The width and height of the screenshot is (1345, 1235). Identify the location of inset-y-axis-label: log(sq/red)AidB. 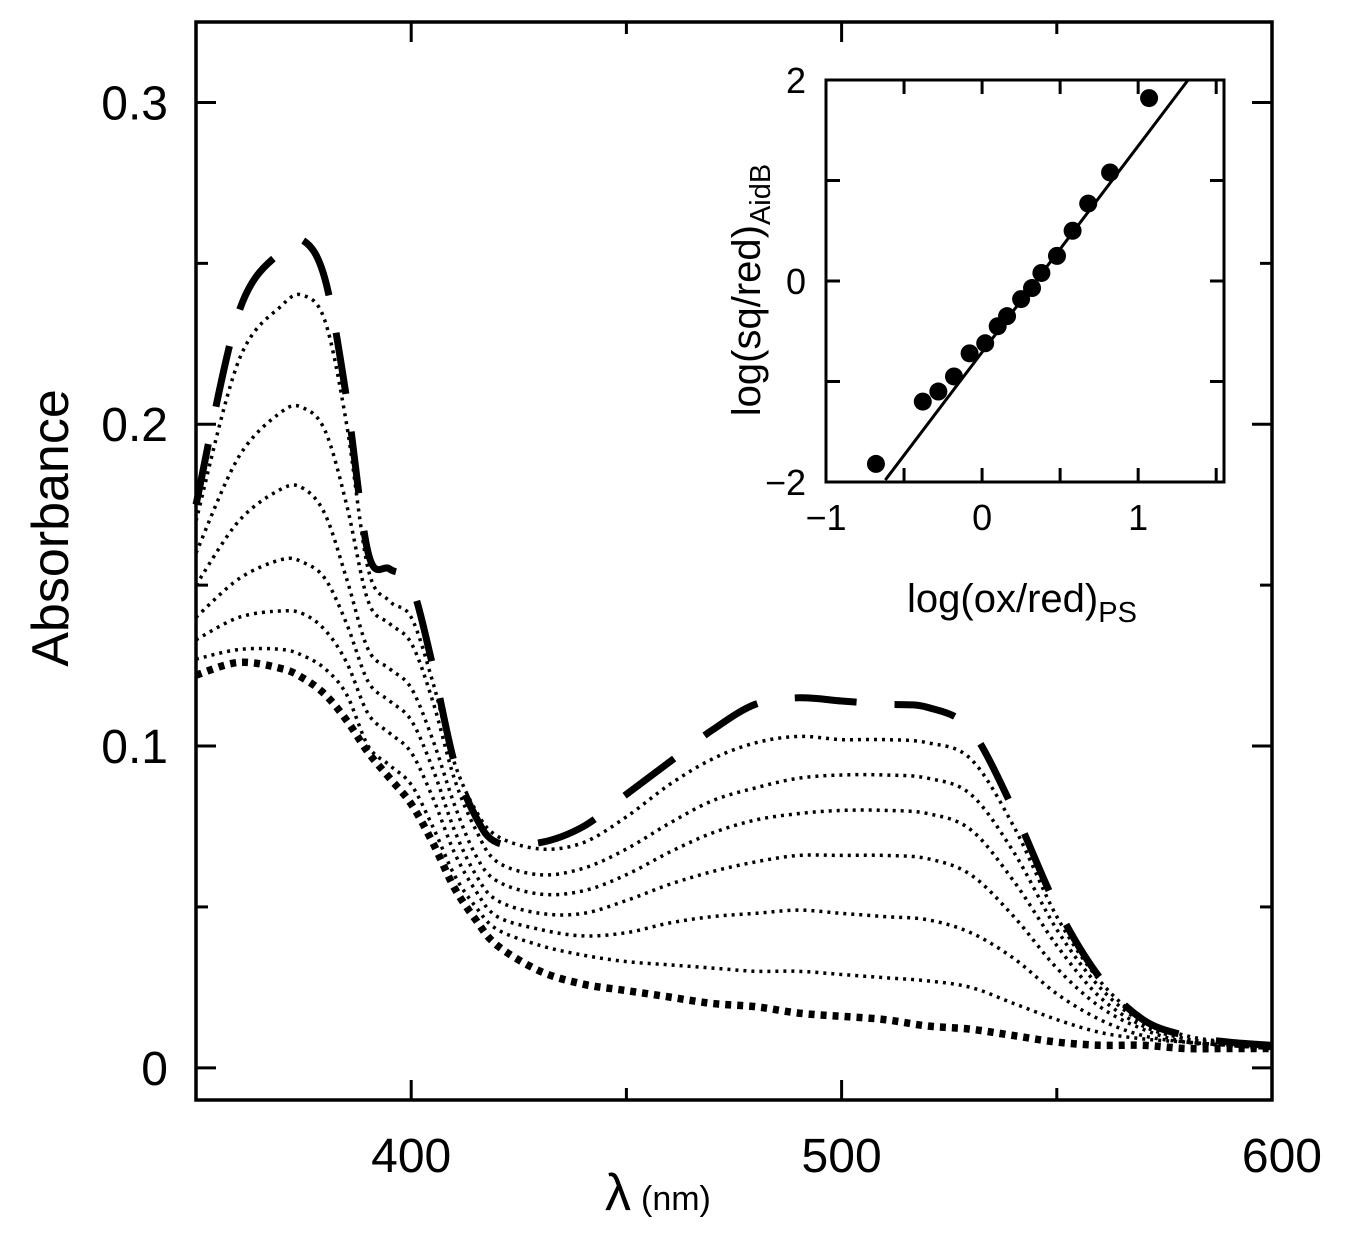
(751, 290).